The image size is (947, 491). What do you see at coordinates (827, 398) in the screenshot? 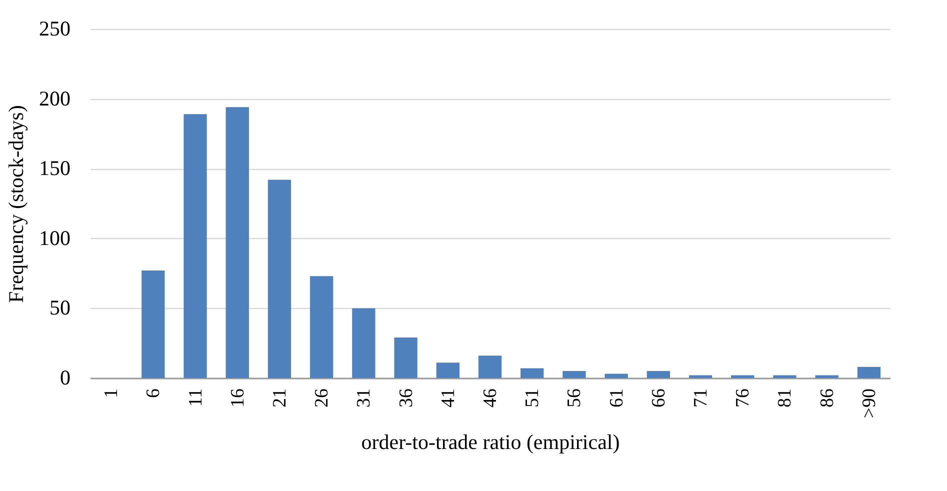
I see `x-tick-label: 86` at bounding box center [827, 398].